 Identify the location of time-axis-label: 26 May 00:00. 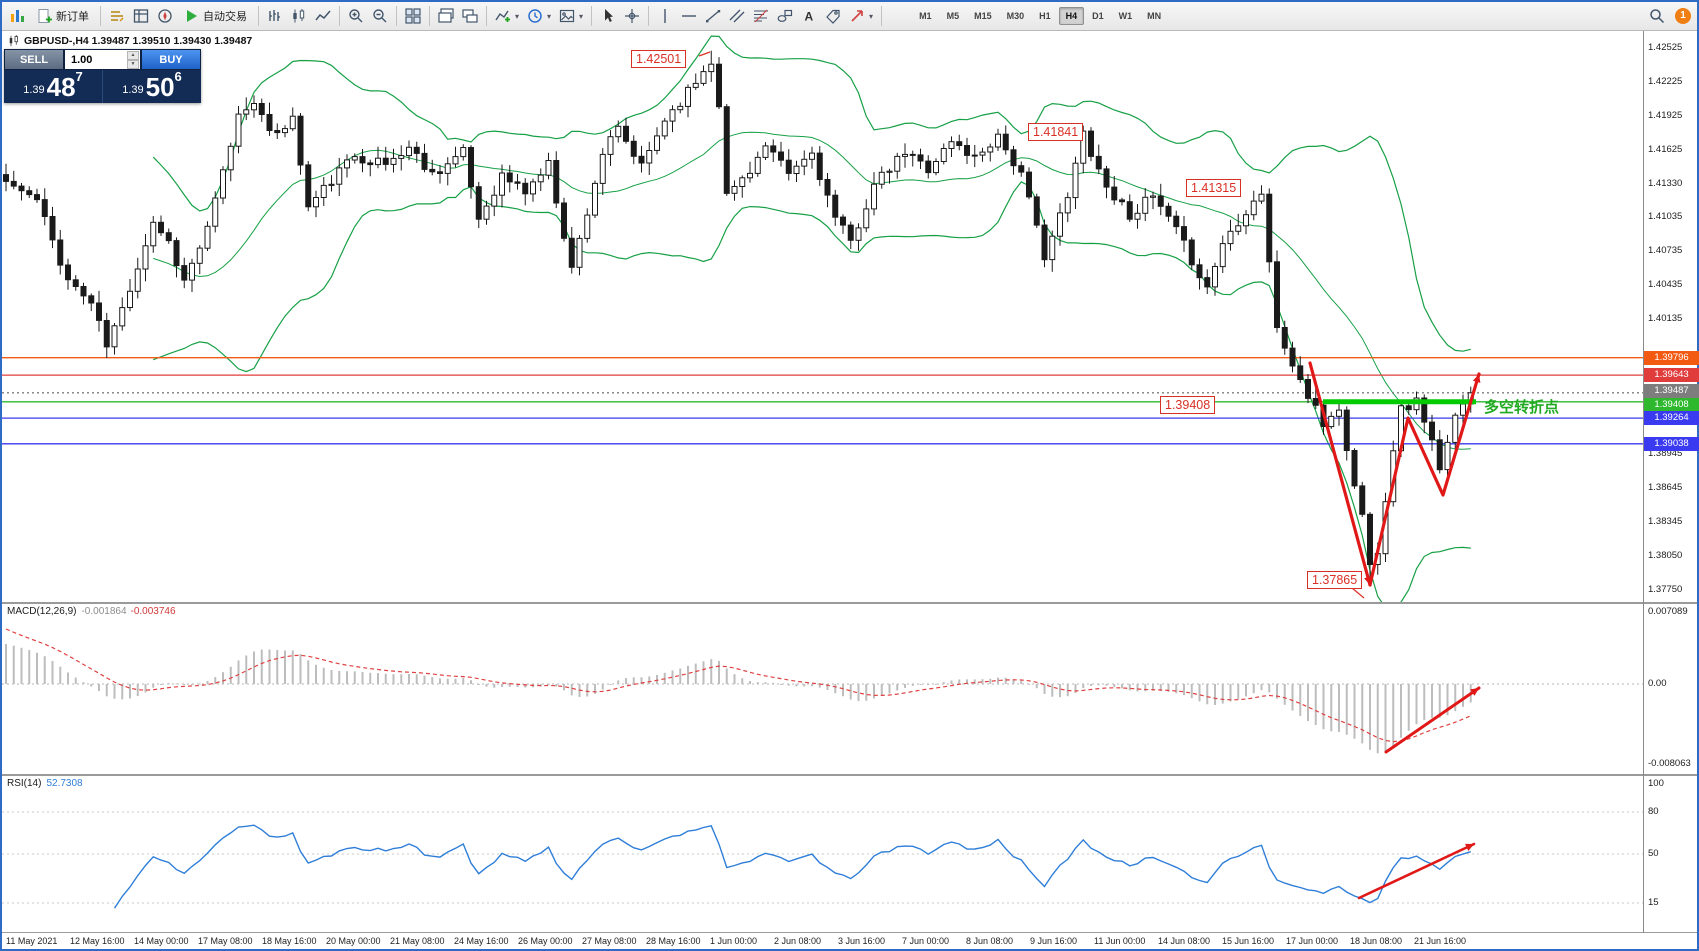
(545, 941).